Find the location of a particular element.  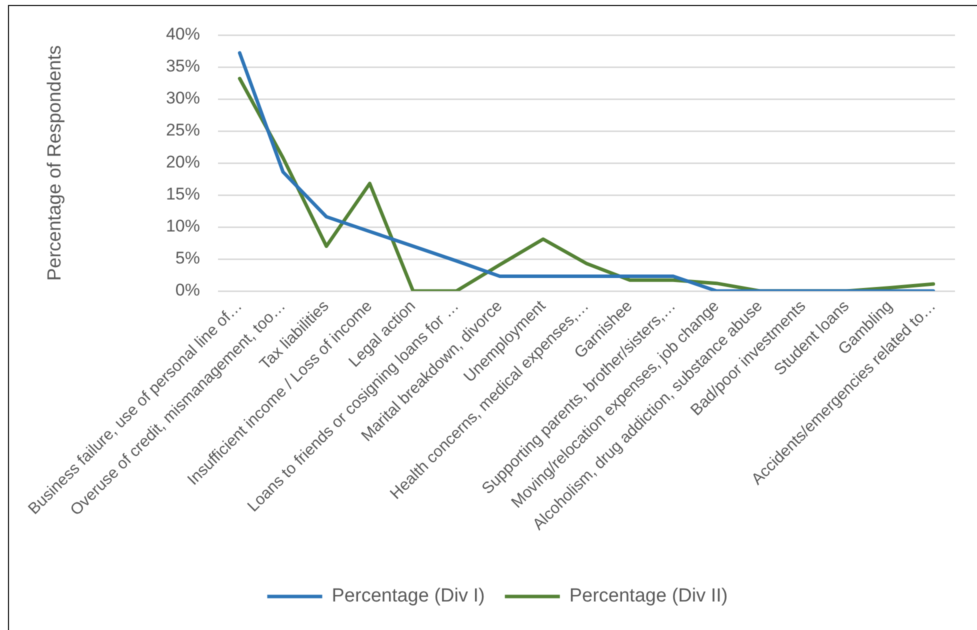

y-tick-label: 10% is located at coordinates (183, 226).